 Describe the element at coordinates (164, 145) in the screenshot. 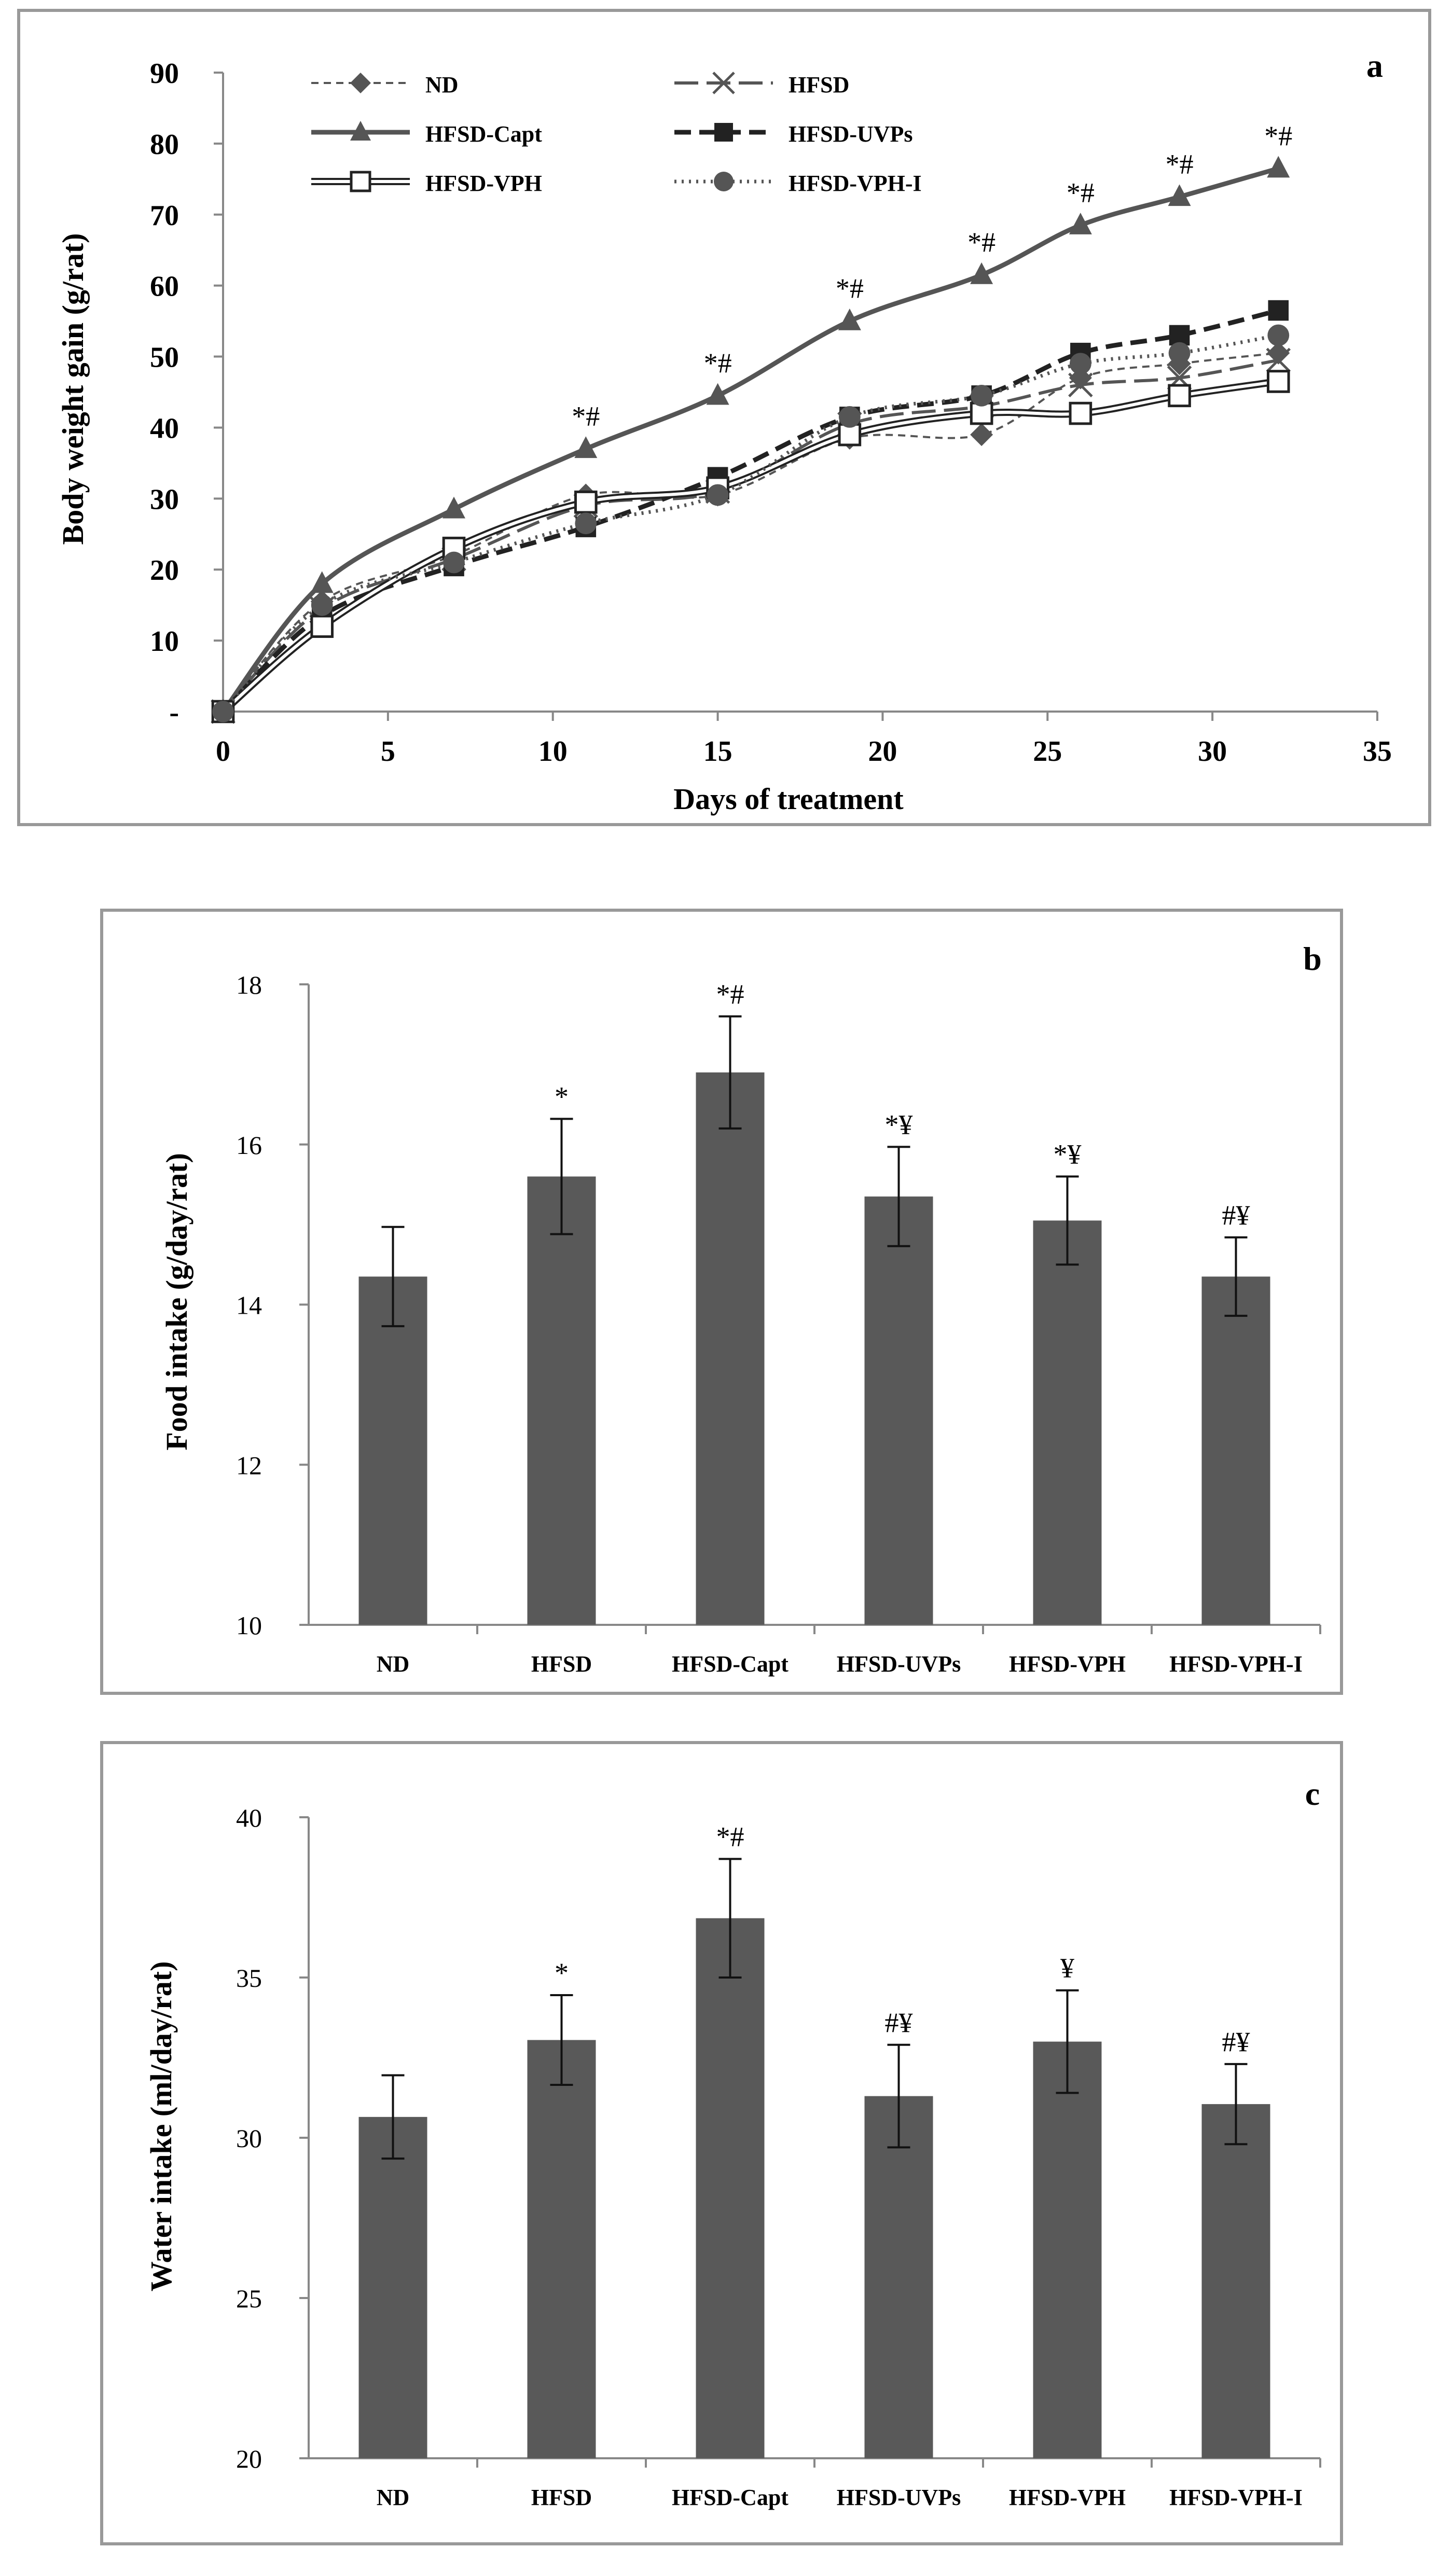

I see `panel-a-y-tick-label: 80` at that location.